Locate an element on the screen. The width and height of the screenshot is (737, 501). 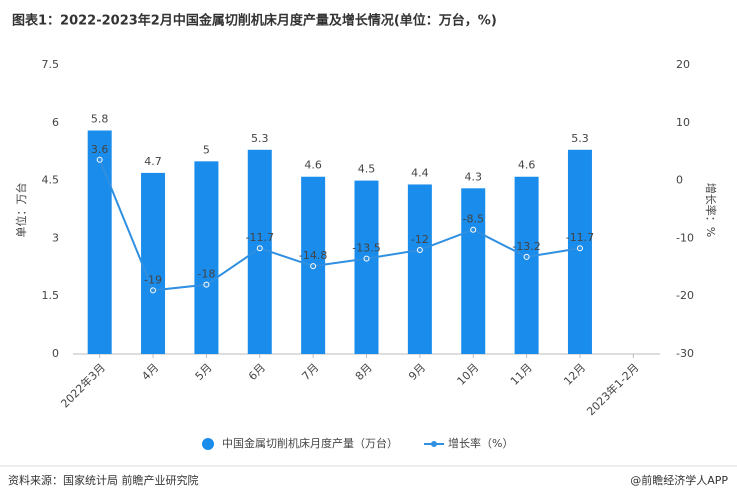
y2-tick-label: 10 is located at coordinates (683, 122).